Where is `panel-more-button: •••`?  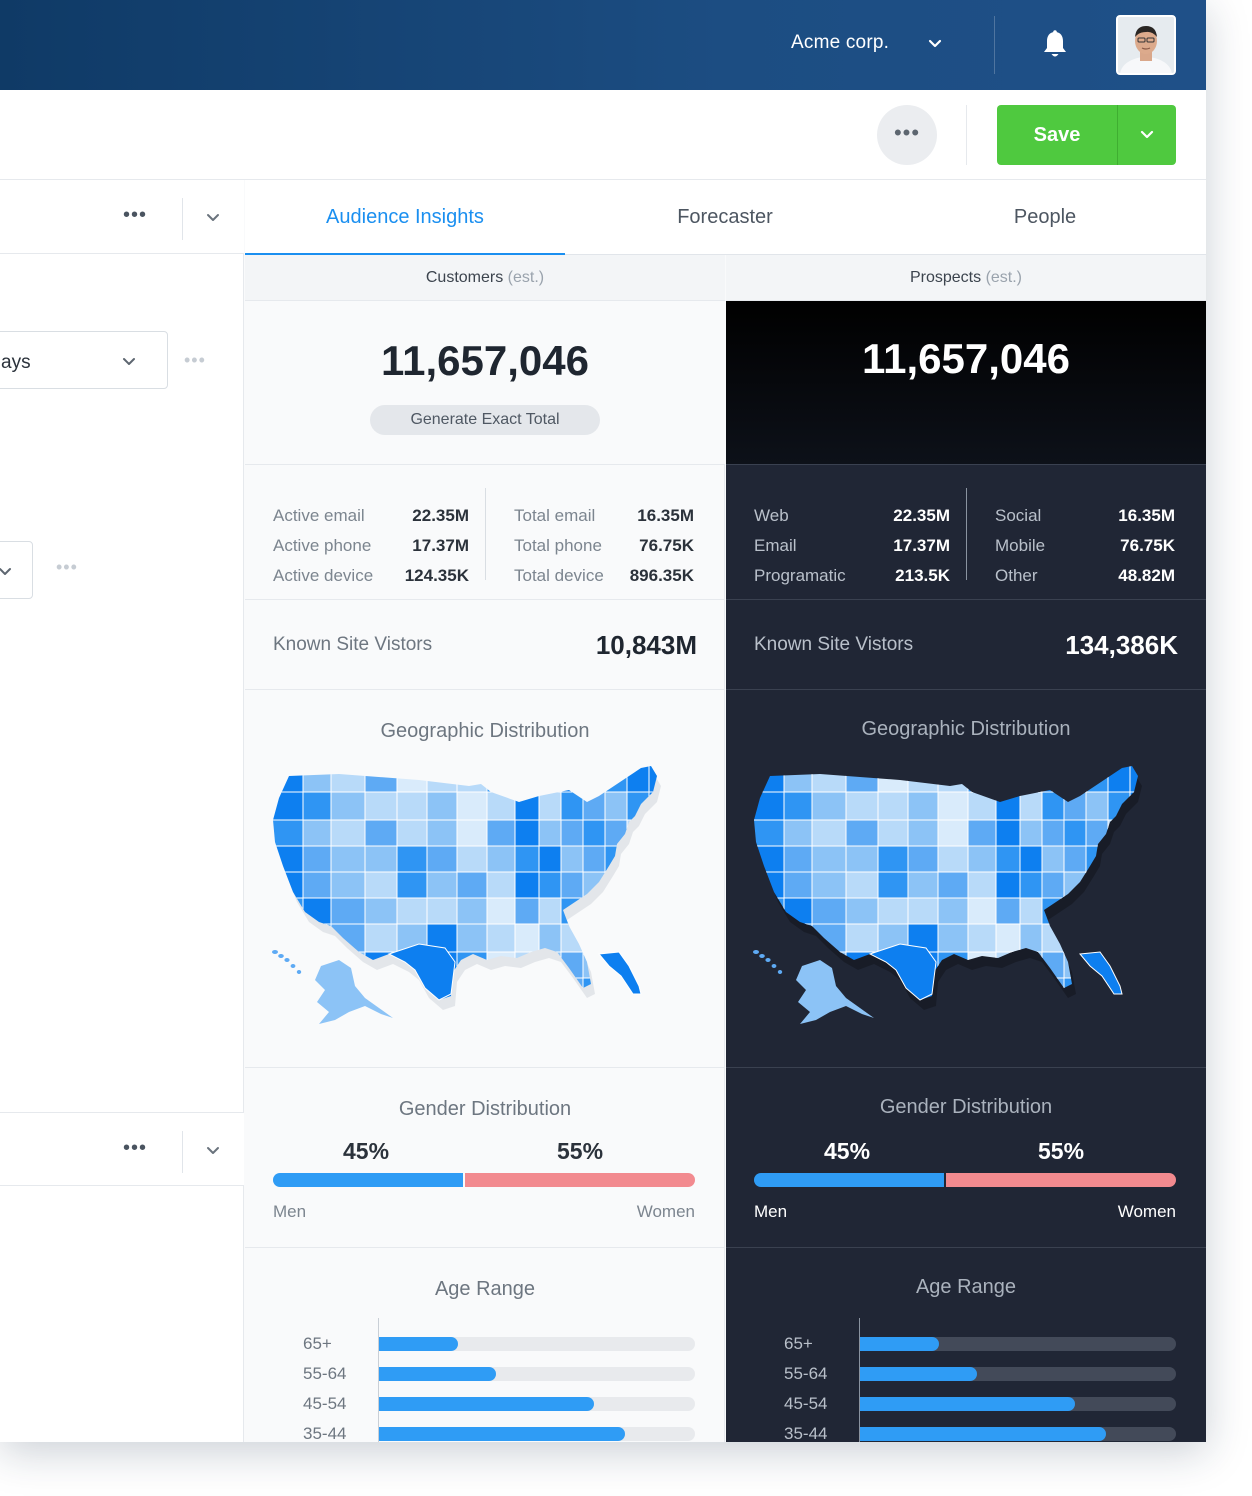 panel-more-button: ••• is located at coordinates (135, 1148).